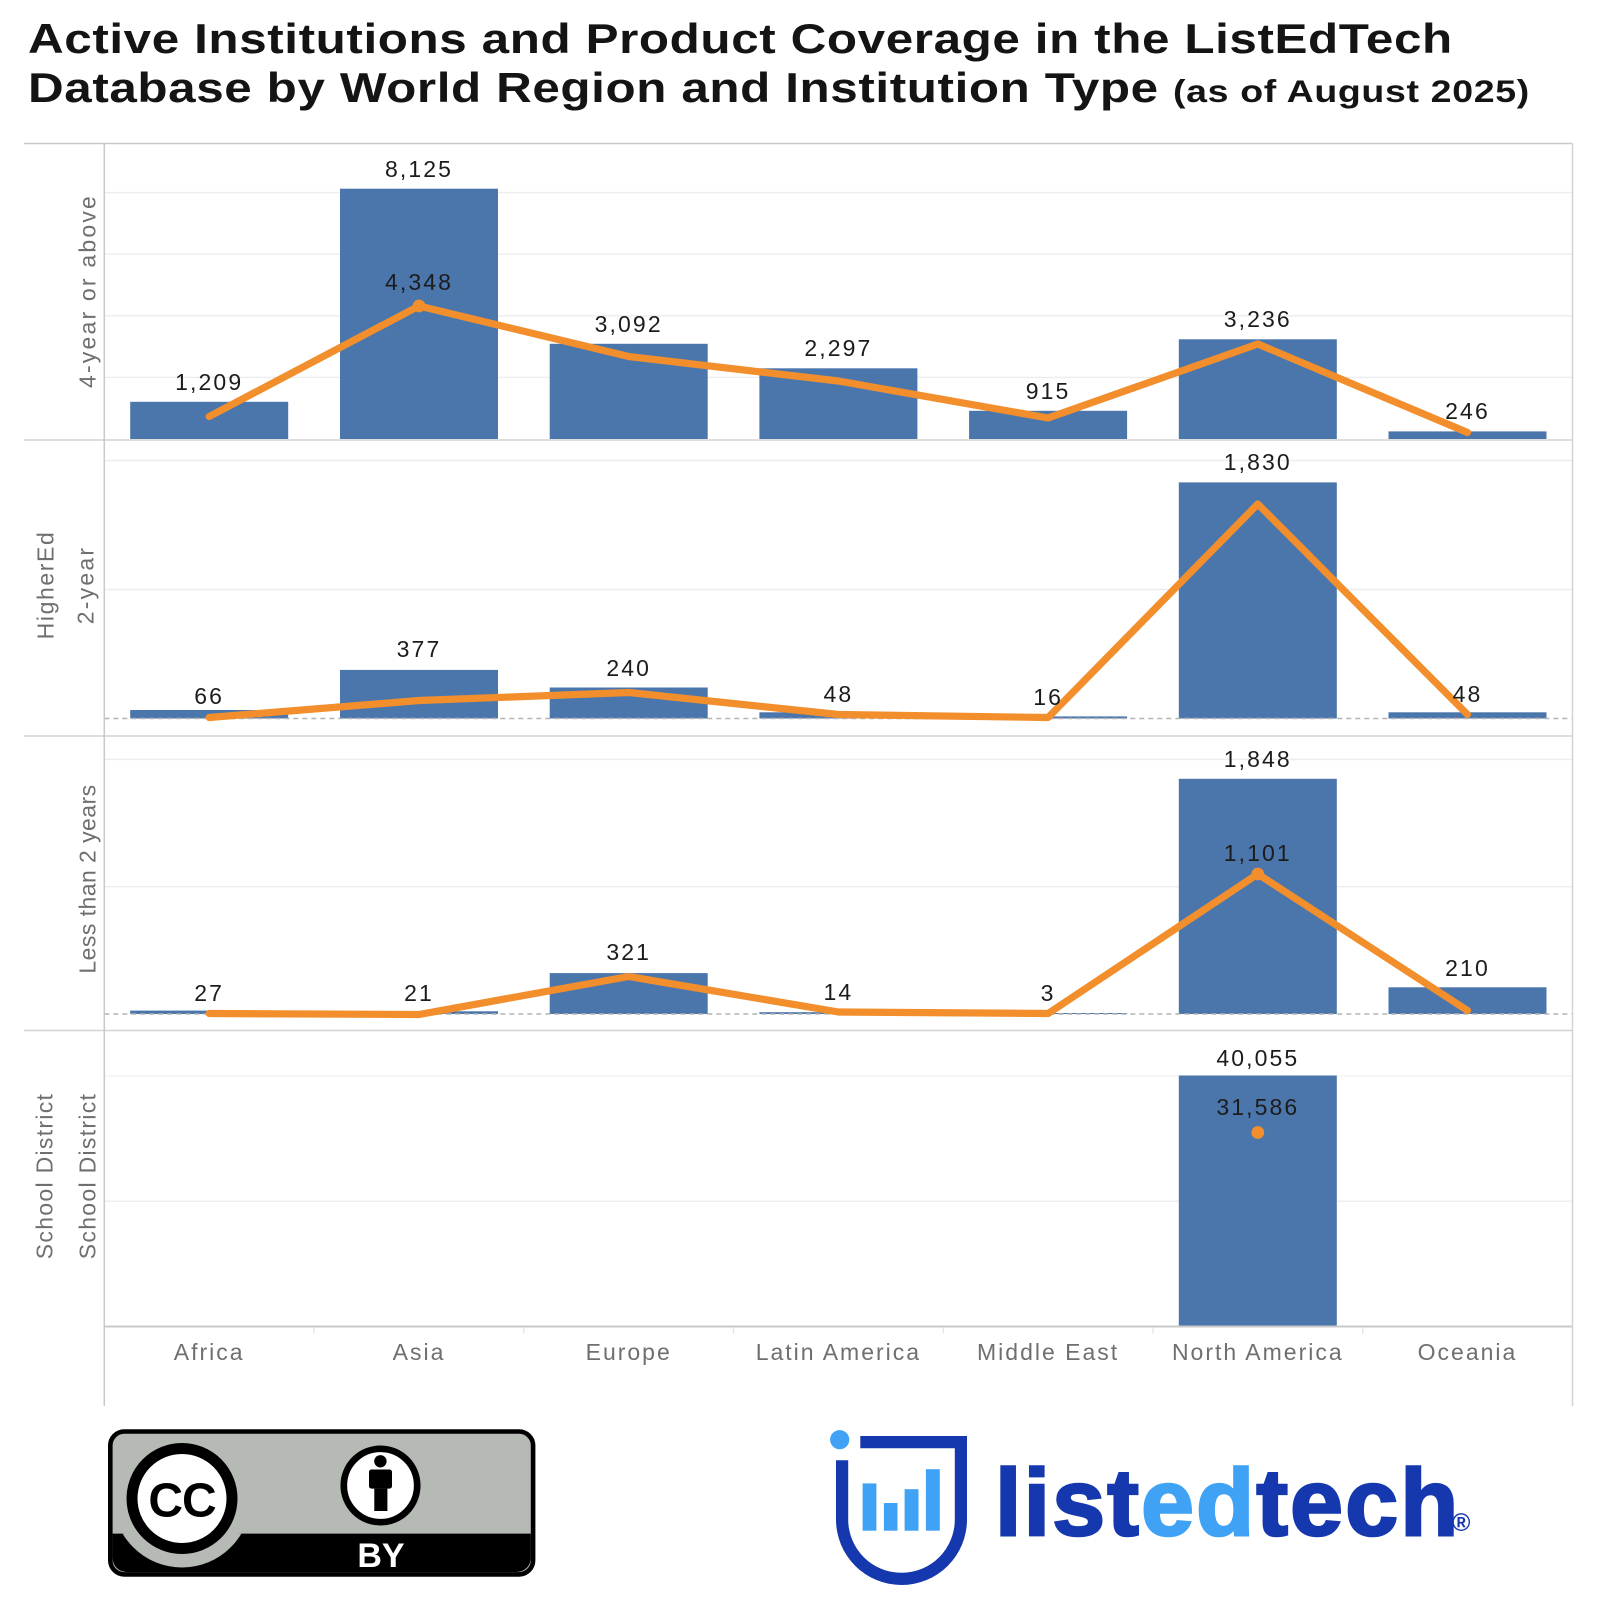  What do you see at coordinates (182, 1501) in the screenshot?
I see `svg-text: CC` at bounding box center [182, 1501].